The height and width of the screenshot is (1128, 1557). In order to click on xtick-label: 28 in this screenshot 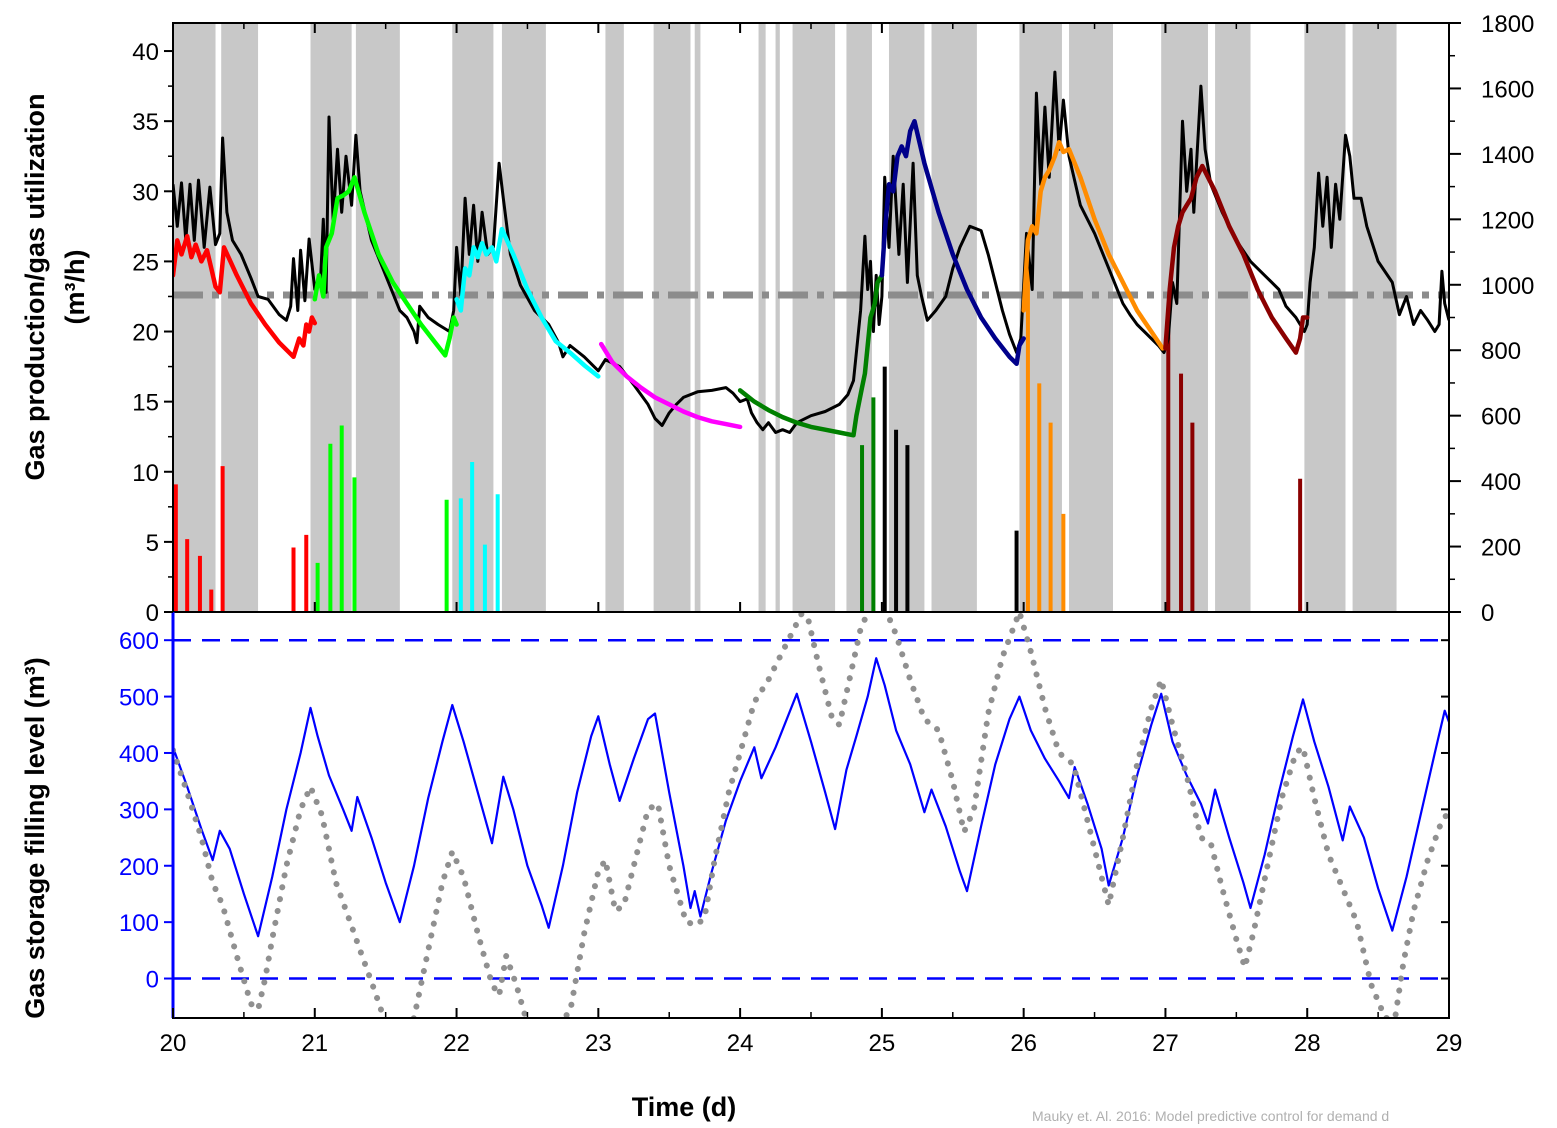, I will do `click(1307, 1043)`.